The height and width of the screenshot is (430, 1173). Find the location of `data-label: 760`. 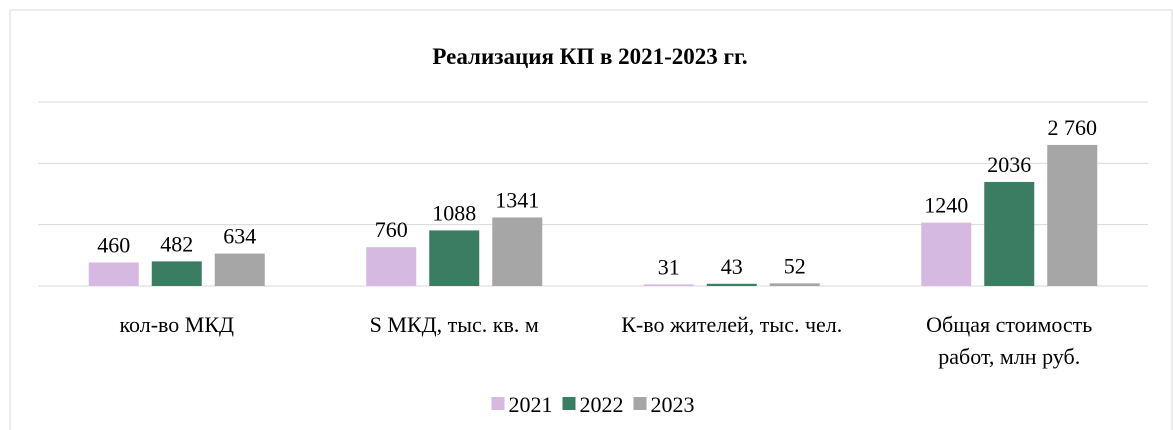

data-label: 760 is located at coordinates (391, 229).